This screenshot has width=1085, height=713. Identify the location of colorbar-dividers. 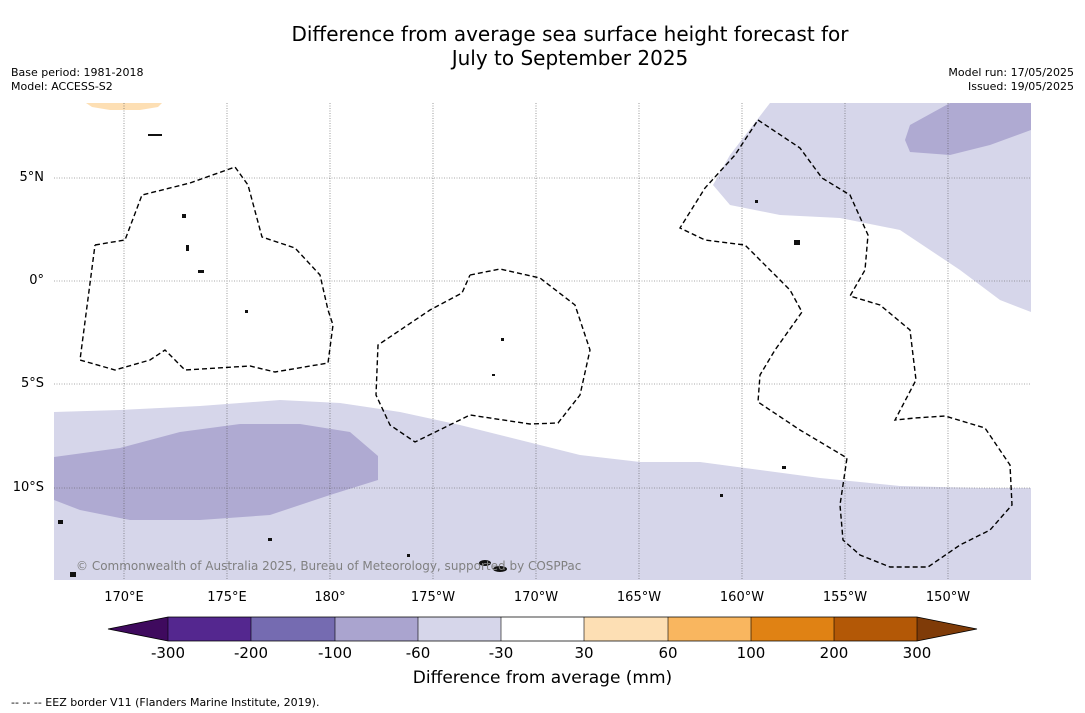
(542, 629).